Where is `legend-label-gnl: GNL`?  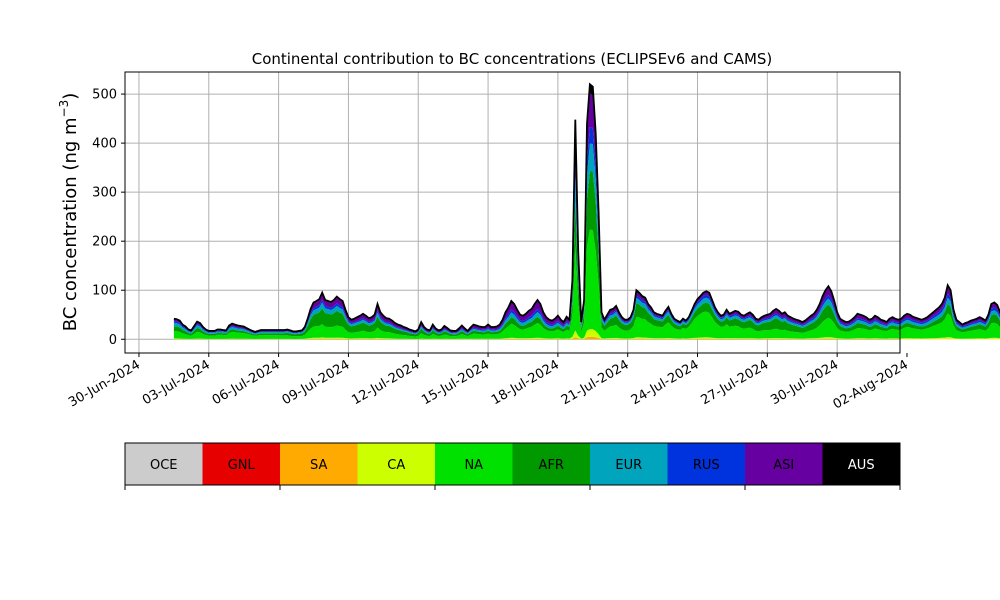 legend-label-gnl: GNL is located at coordinates (242, 465).